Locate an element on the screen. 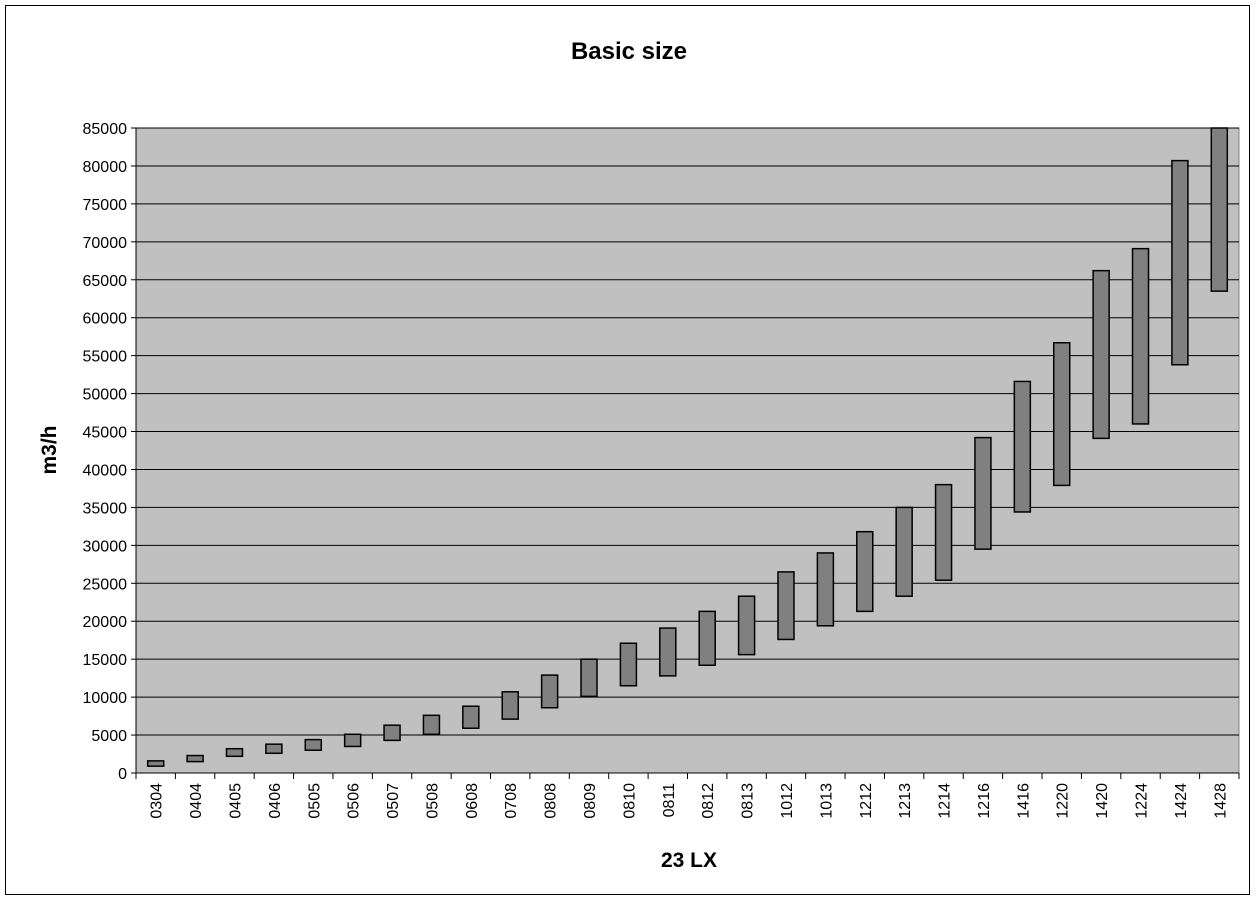 This screenshot has width=1256, height=900. x-tick-label: 1216 is located at coordinates (984, 801).